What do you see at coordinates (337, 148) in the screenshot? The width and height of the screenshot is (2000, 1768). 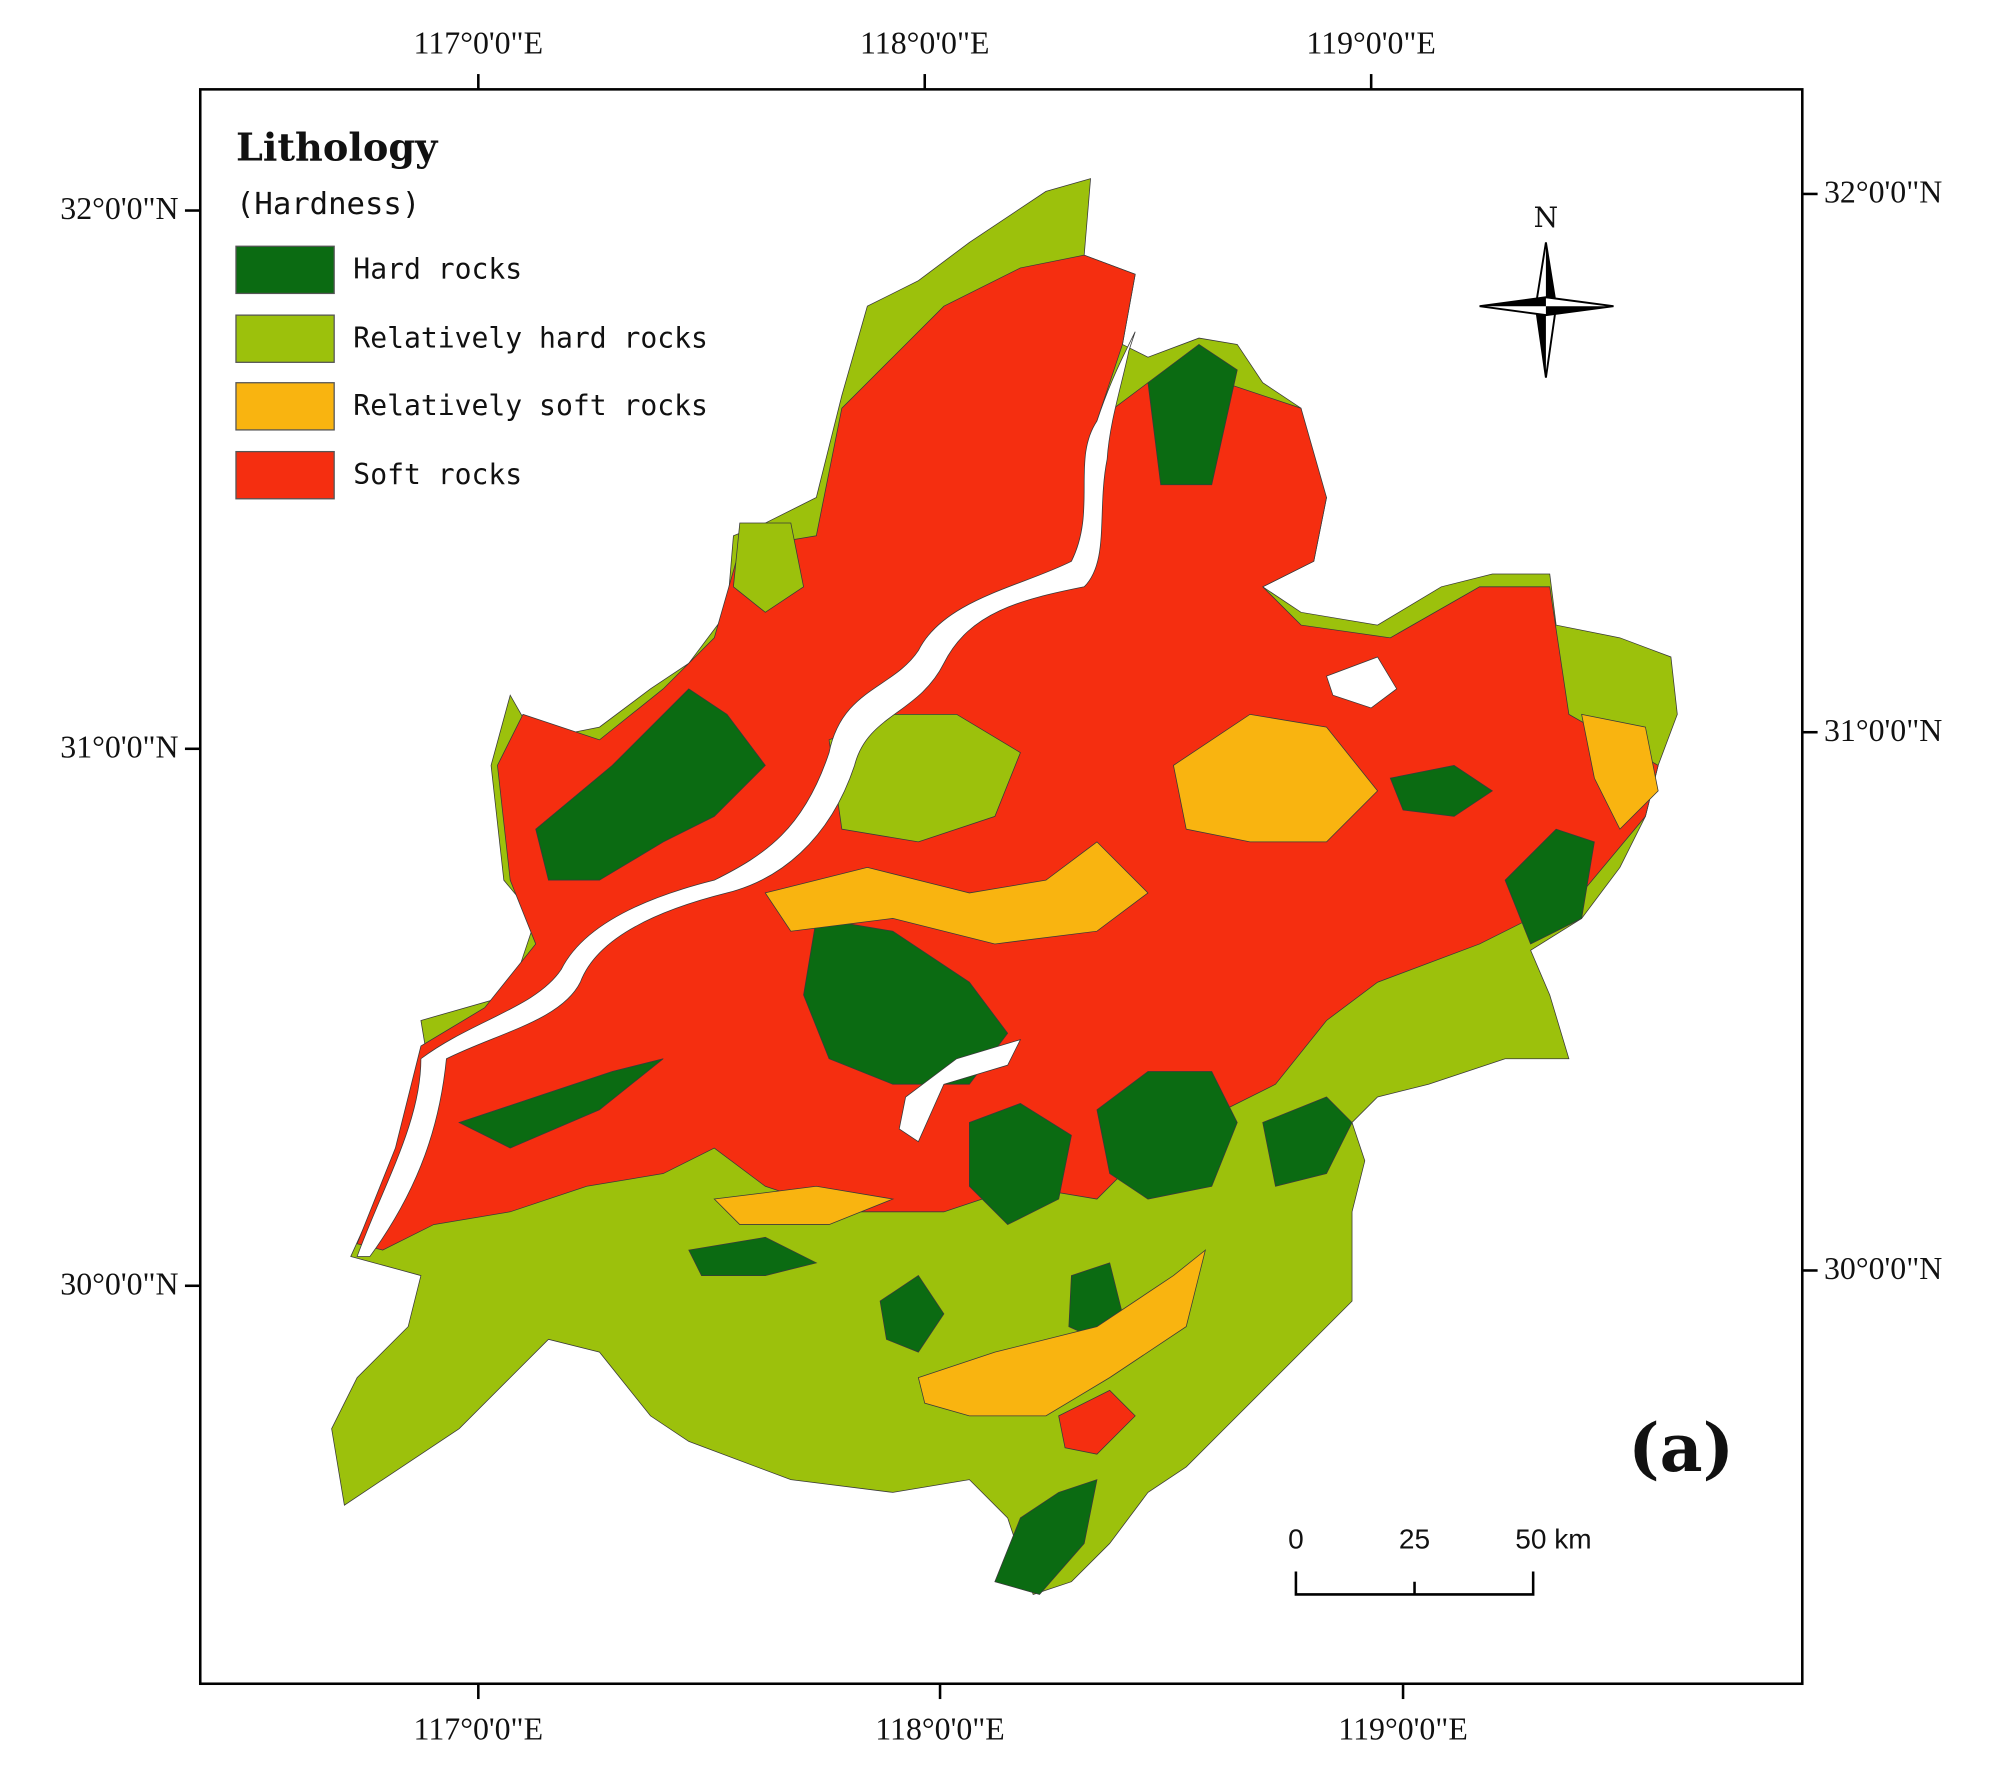 I see `legend-title: Lithology` at bounding box center [337, 148].